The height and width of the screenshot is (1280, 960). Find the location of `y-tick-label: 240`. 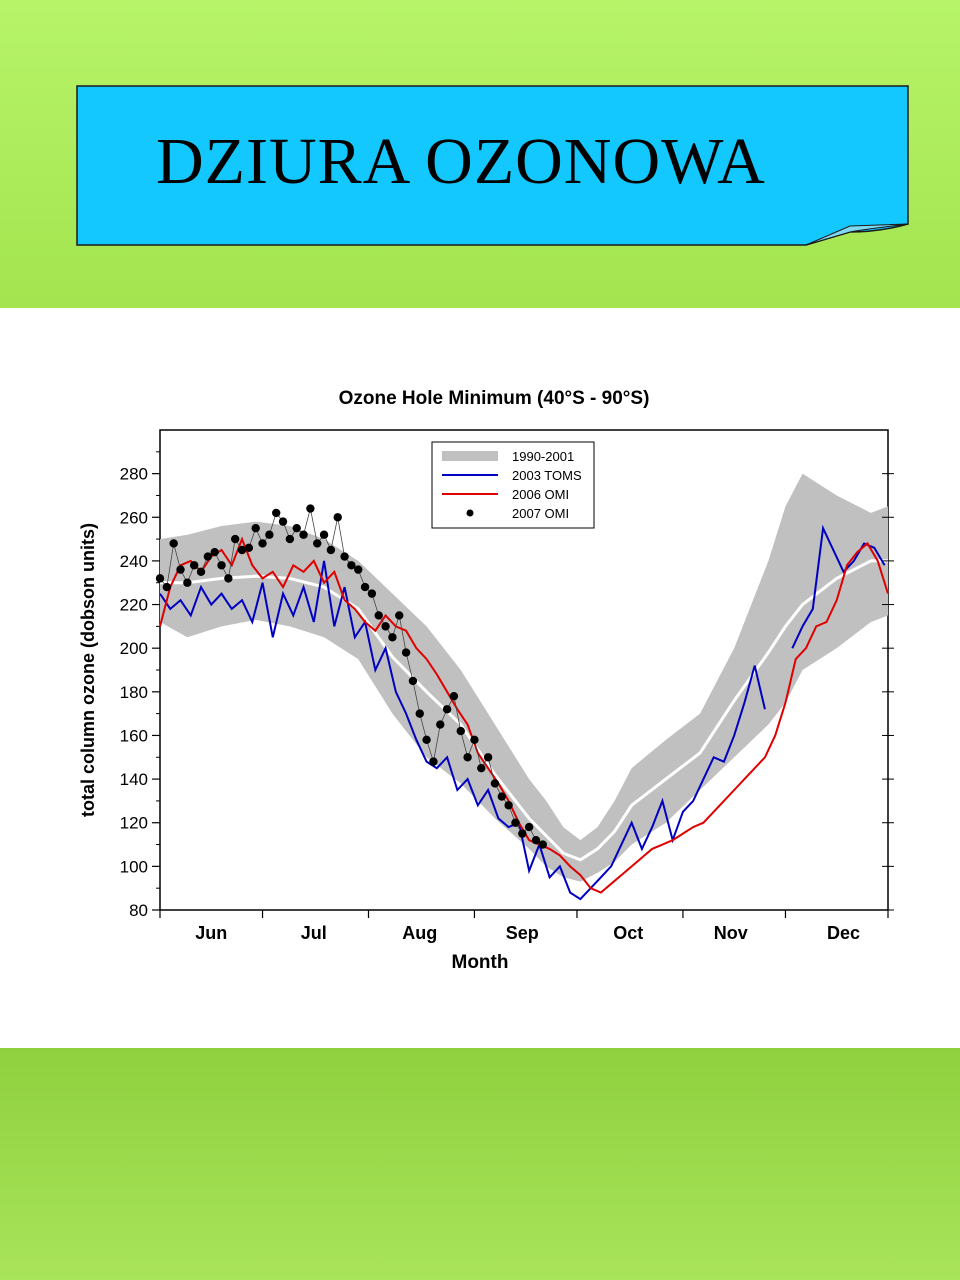

y-tick-label: 240 is located at coordinates (134, 561).